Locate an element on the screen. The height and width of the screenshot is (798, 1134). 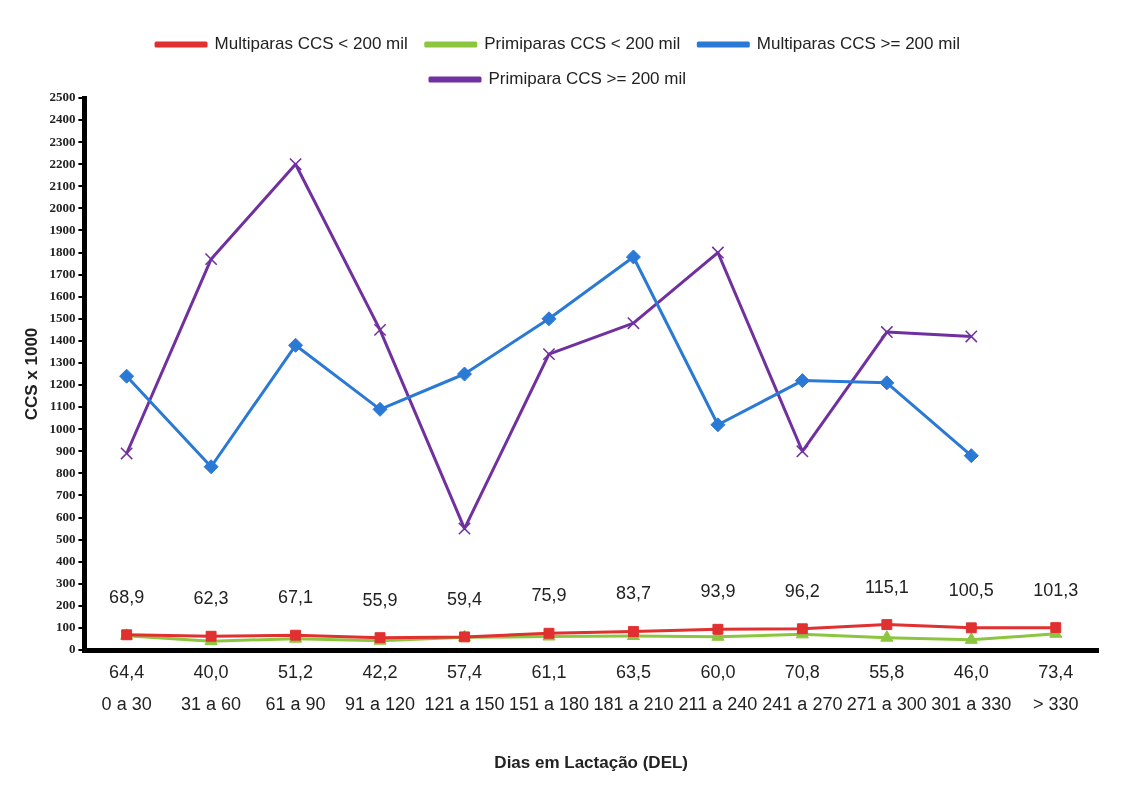
data-label: 73,4 is located at coordinates (1056, 671).